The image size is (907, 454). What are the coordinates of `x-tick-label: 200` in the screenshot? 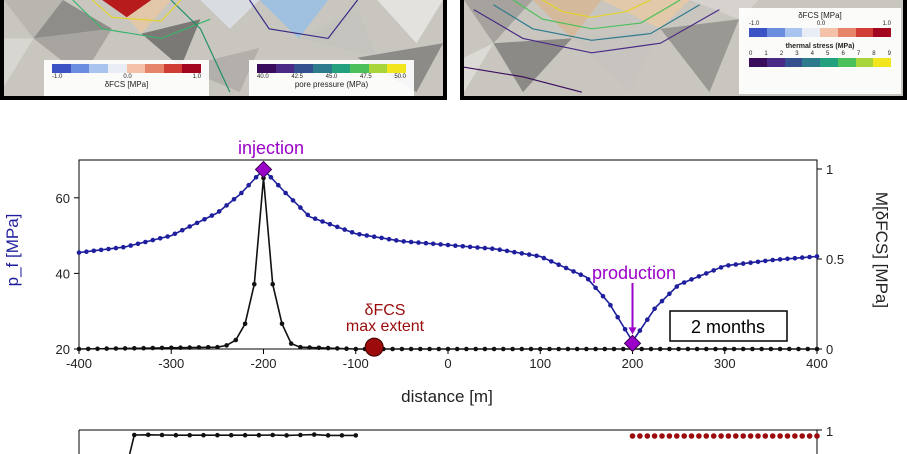 It's located at (633, 363).